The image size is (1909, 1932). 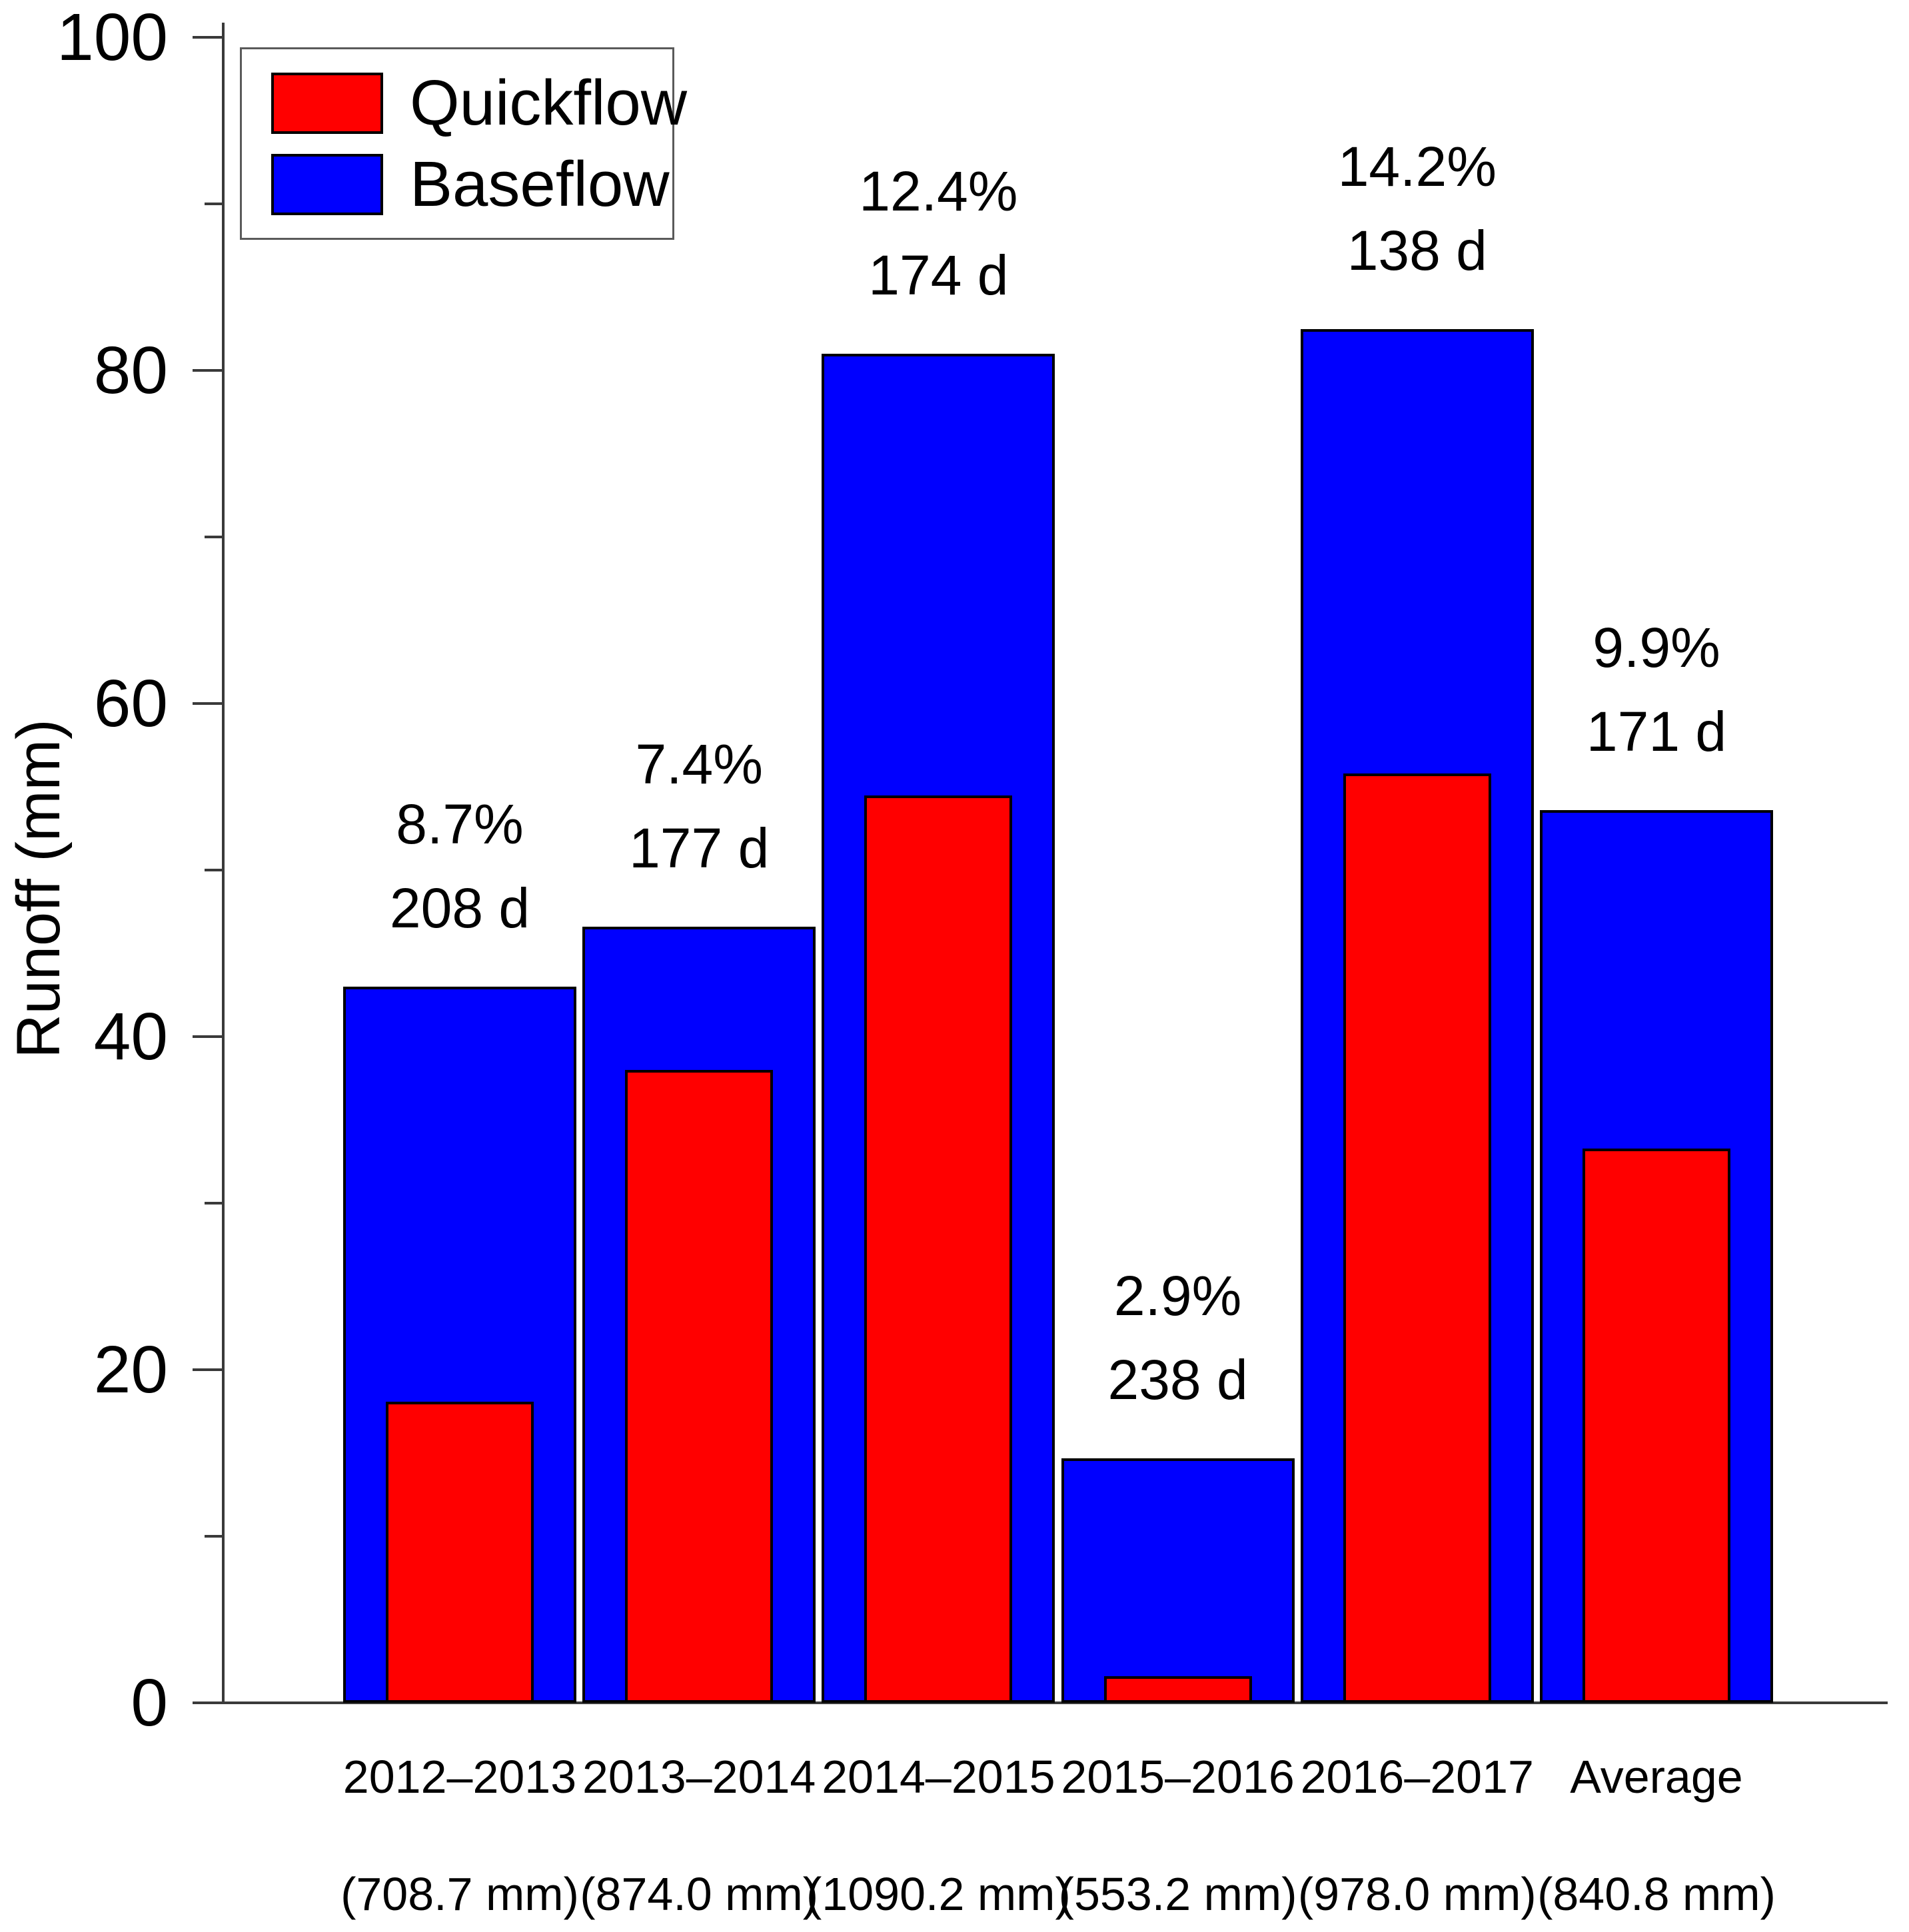 I want to click on annotation-days: 171 d, so click(x=1656, y=731).